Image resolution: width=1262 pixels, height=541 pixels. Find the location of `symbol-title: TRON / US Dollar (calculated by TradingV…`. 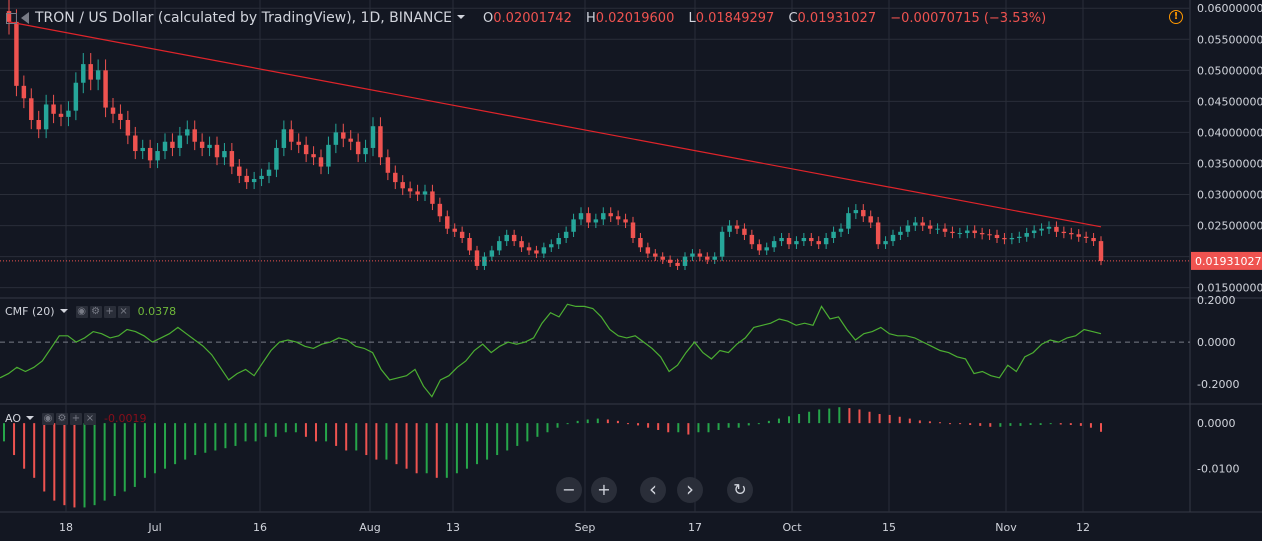

symbol-title: TRON / US Dollar (calculated by TradingV… is located at coordinates (244, 18).